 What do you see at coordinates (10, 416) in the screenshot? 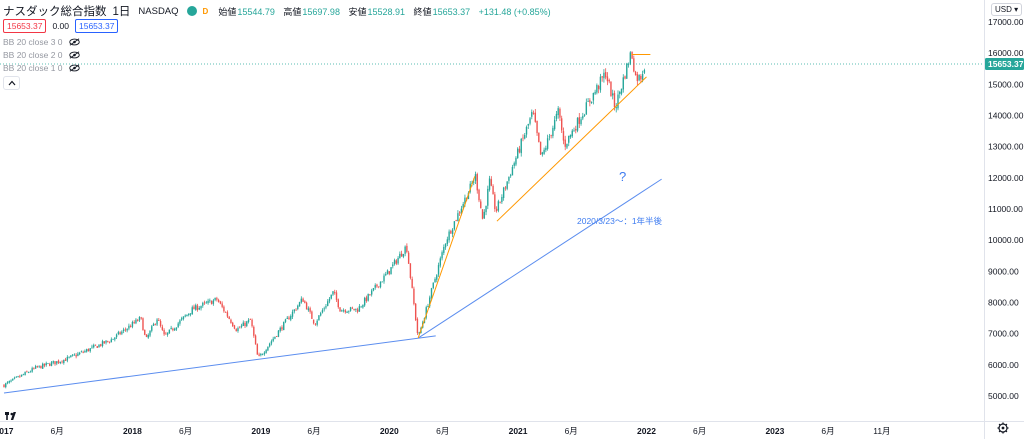
I see `tradingview-logo` at bounding box center [10, 416].